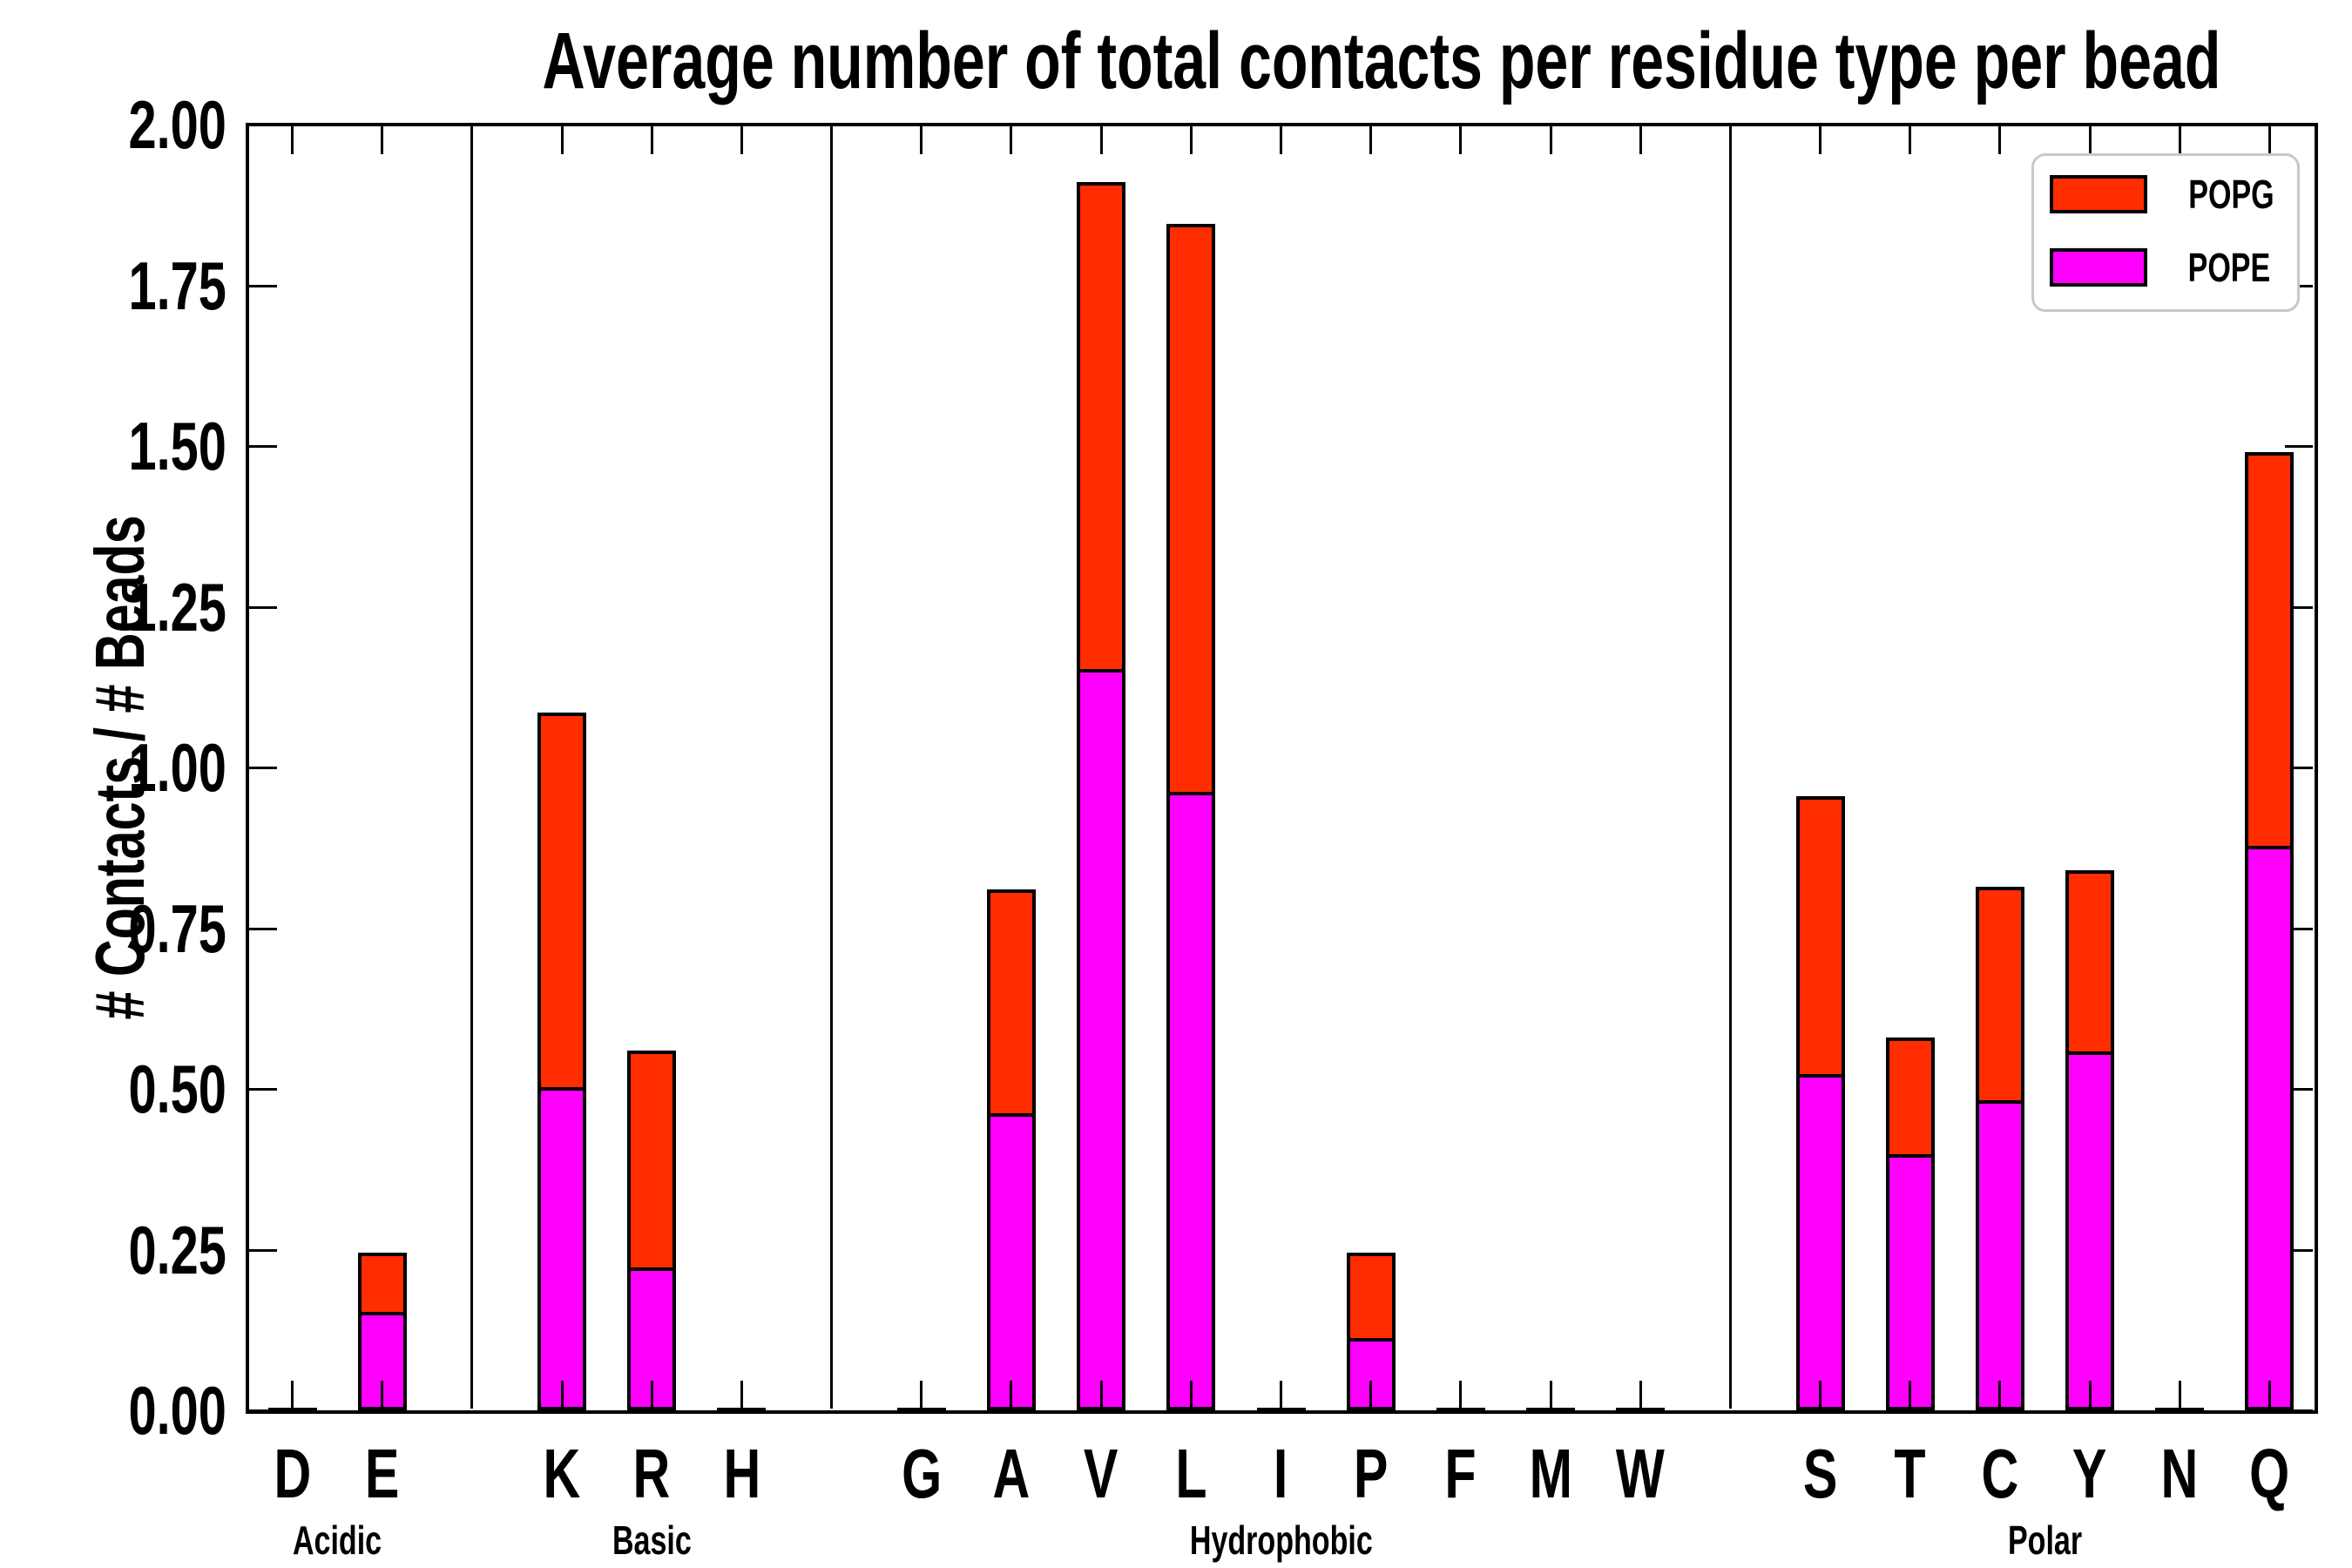 Image resolution: width=2352 pixels, height=1568 pixels. I want to click on x-tick-bottom-Q, so click(2270, 1395).